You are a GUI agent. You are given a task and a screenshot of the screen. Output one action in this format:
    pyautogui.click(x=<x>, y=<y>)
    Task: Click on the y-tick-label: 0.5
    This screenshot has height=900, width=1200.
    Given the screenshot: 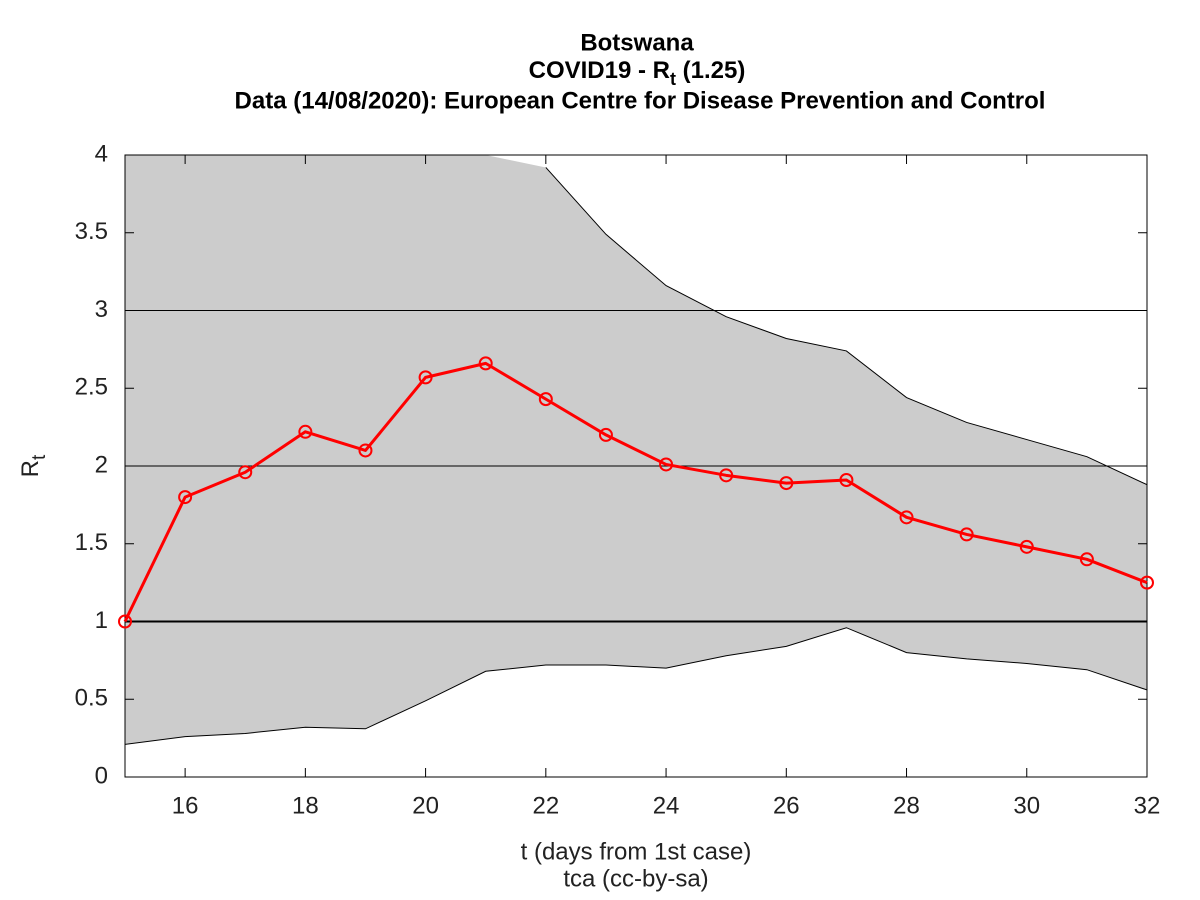 What is the action you would take?
    pyautogui.click(x=91, y=698)
    